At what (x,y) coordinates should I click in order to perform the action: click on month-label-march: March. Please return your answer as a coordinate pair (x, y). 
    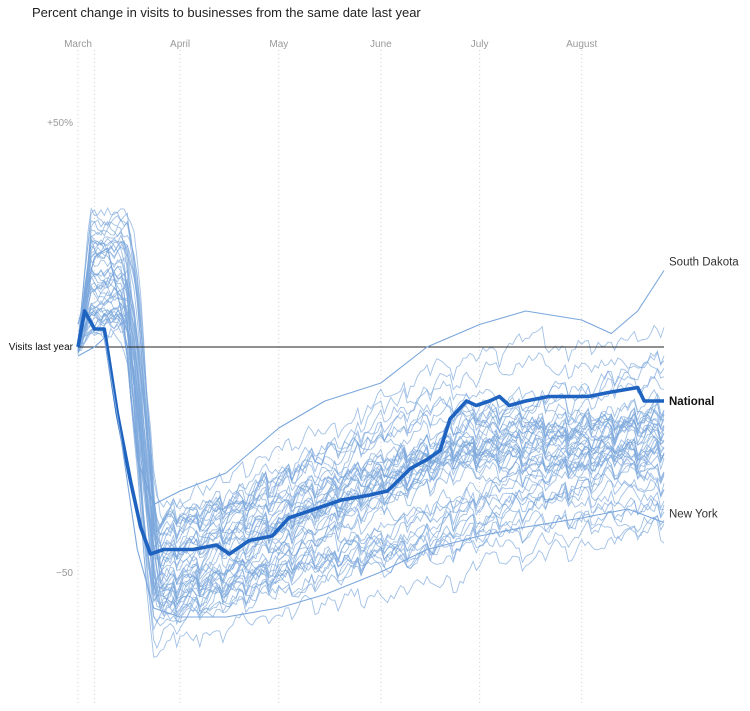
    Looking at the image, I should click on (78, 44).